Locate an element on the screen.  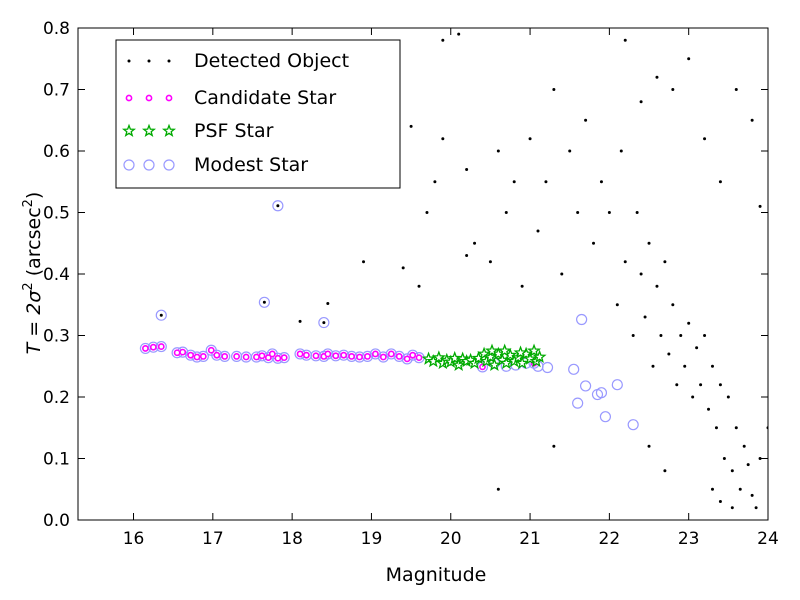
legend-marker-candidate is located at coordinates (149, 98).